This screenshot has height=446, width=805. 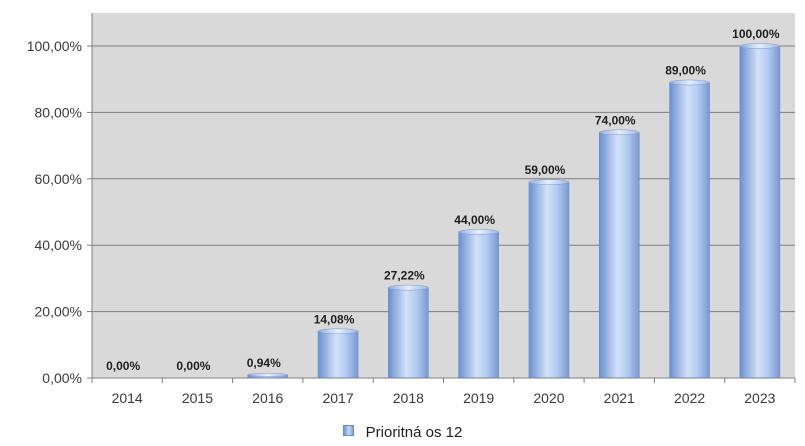 I want to click on data-label: 89,00%, so click(x=685, y=71).